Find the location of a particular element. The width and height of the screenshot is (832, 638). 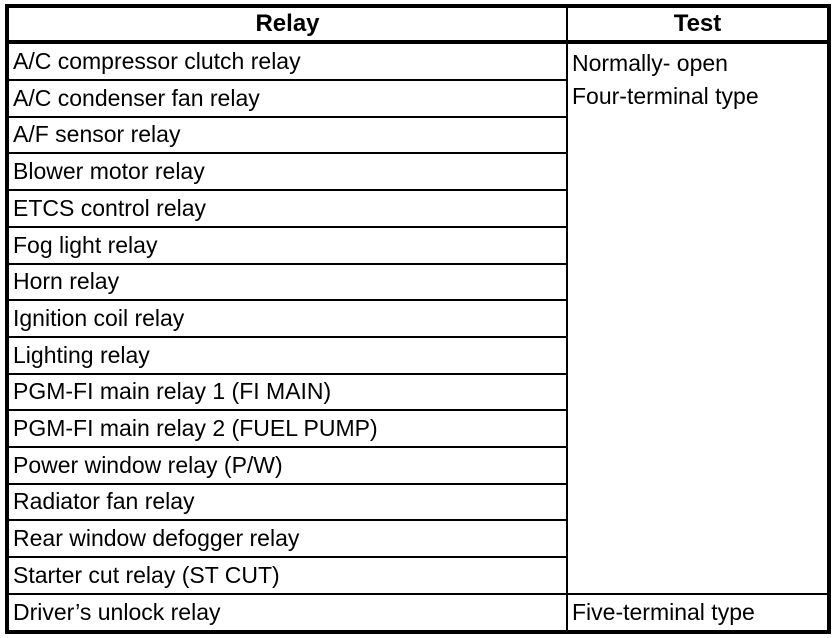

relay-cell: Radiator fan relay is located at coordinates (287, 502).